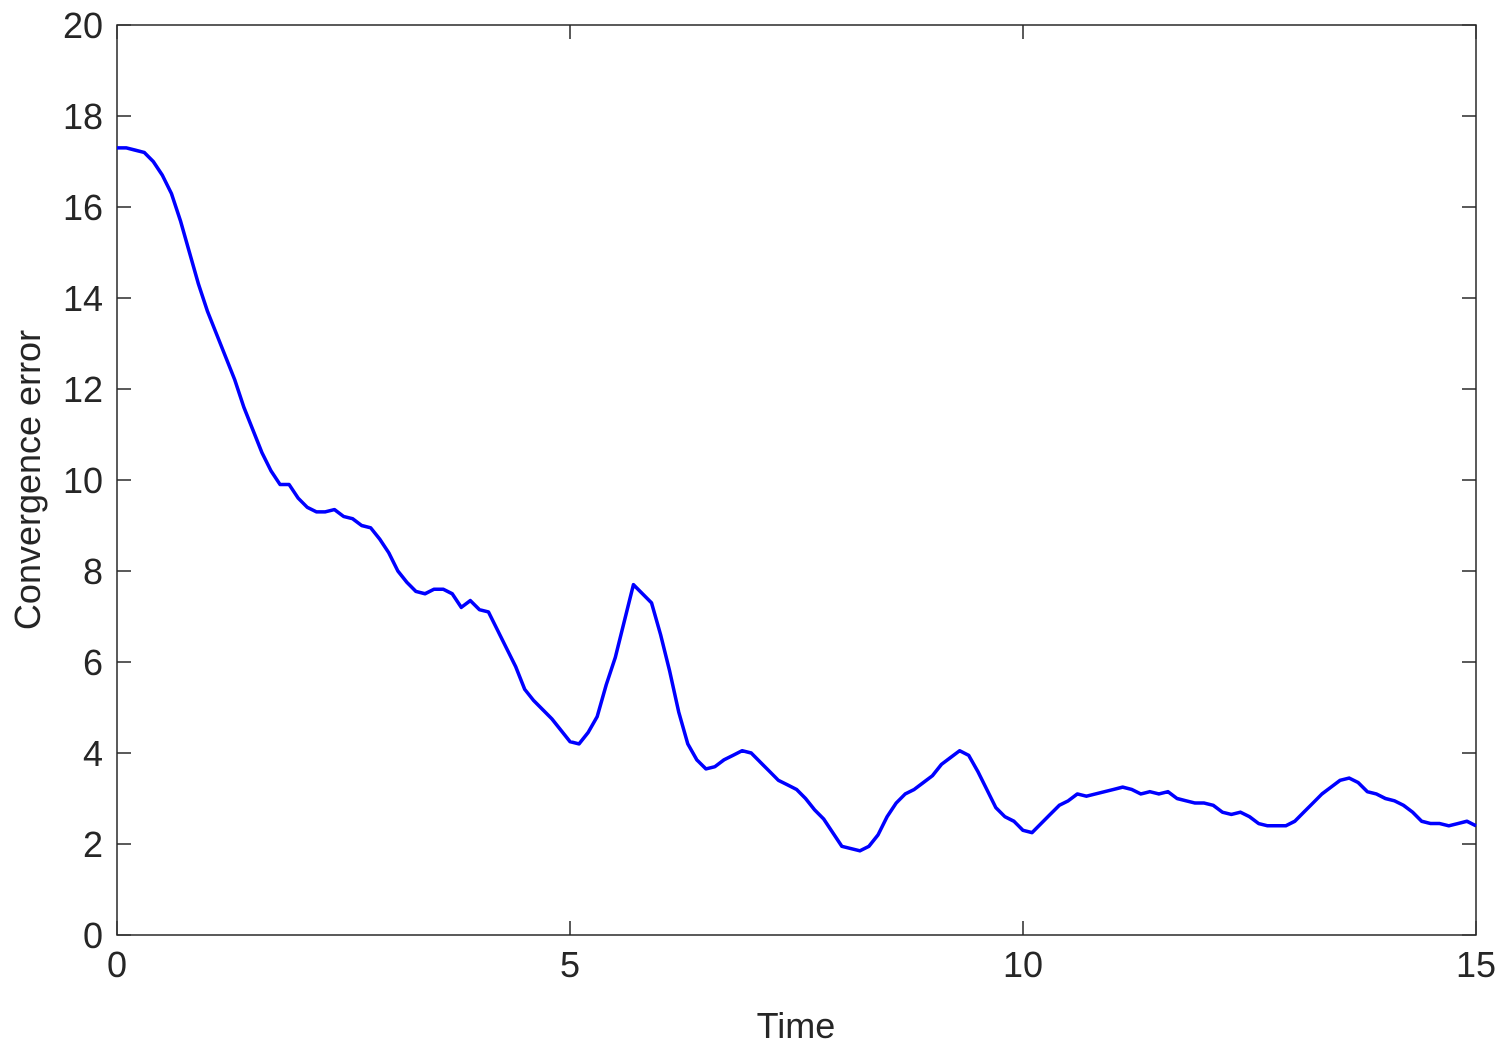  Describe the element at coordinates (83, 389) in the screenshot. I see `y-tick-label: 12` at that location.